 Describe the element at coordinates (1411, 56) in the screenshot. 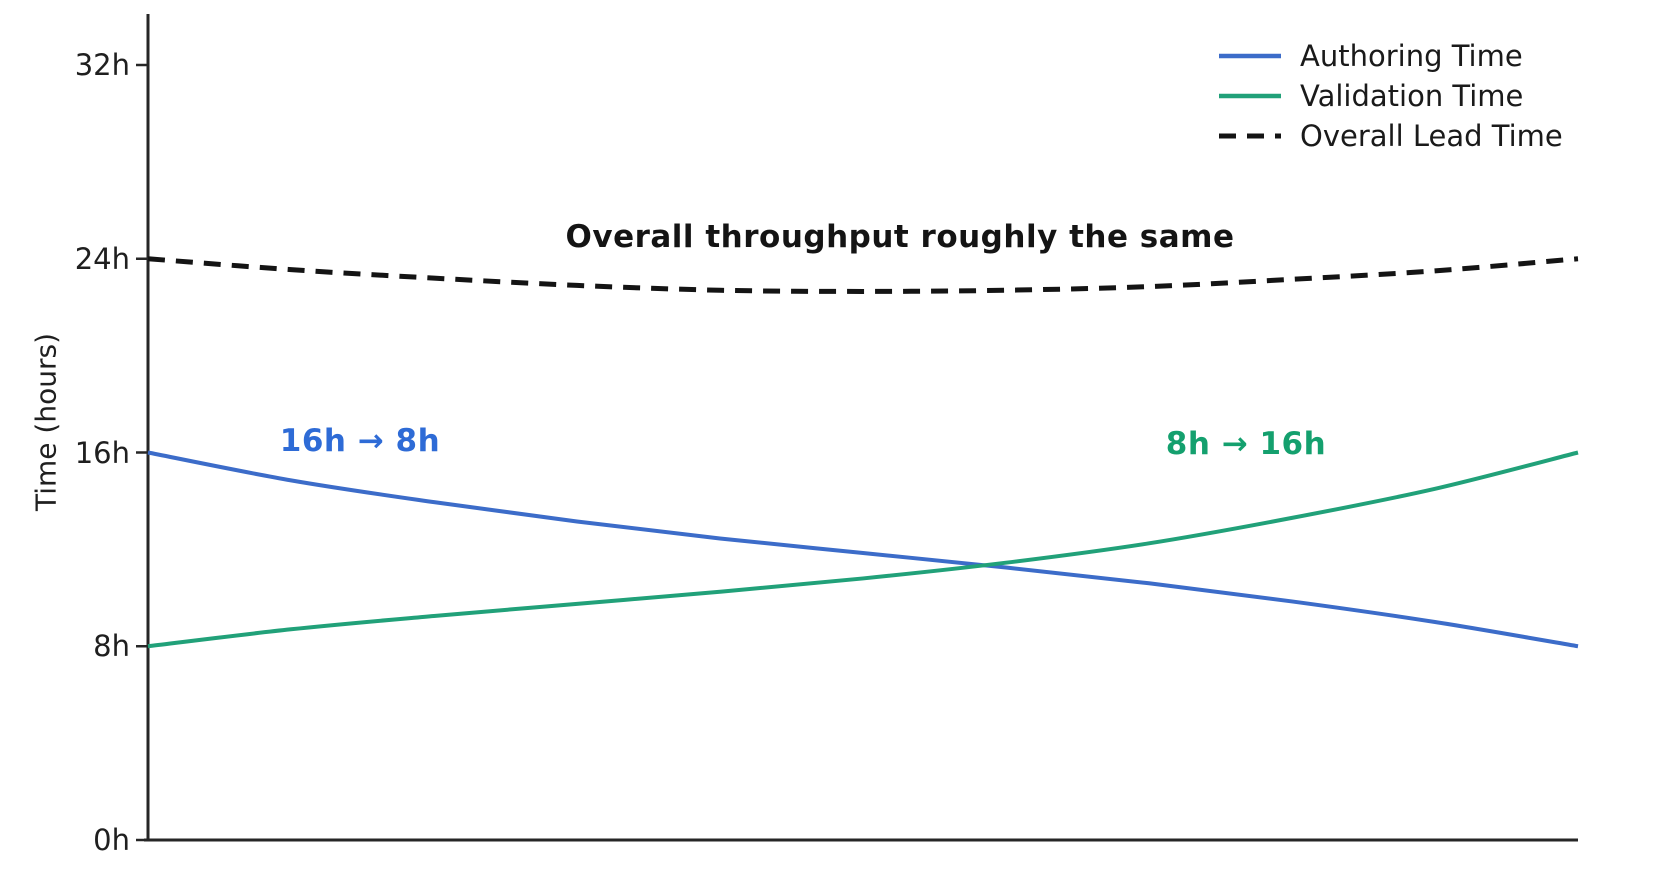

I see `legend-label: Authoring Time` at that location.